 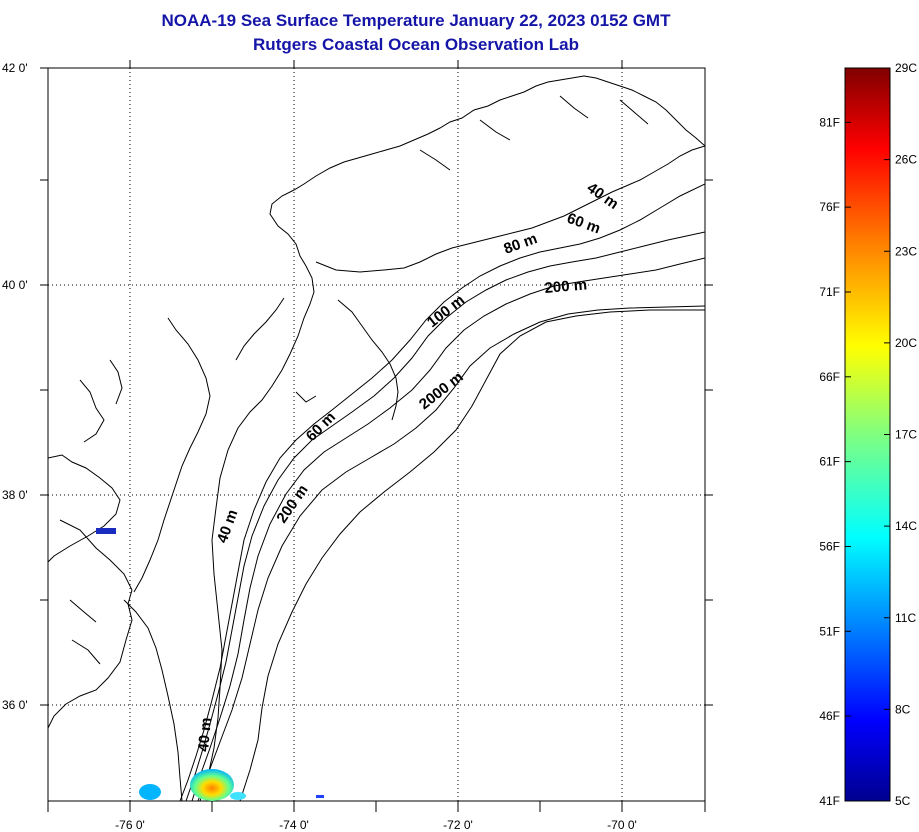 What do you see at coordinates (458, 825) in the screenshot?
I see `lon-label-72: -72 0'` at bounding box center [458, 825].